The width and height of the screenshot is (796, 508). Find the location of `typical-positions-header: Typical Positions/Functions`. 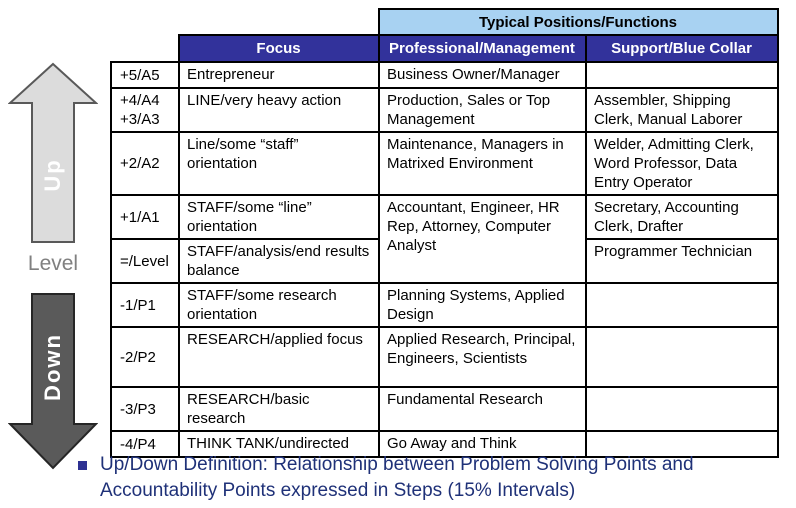

typical-positions-header: Typical Positions/Functions is located at coordinates (578, 22).